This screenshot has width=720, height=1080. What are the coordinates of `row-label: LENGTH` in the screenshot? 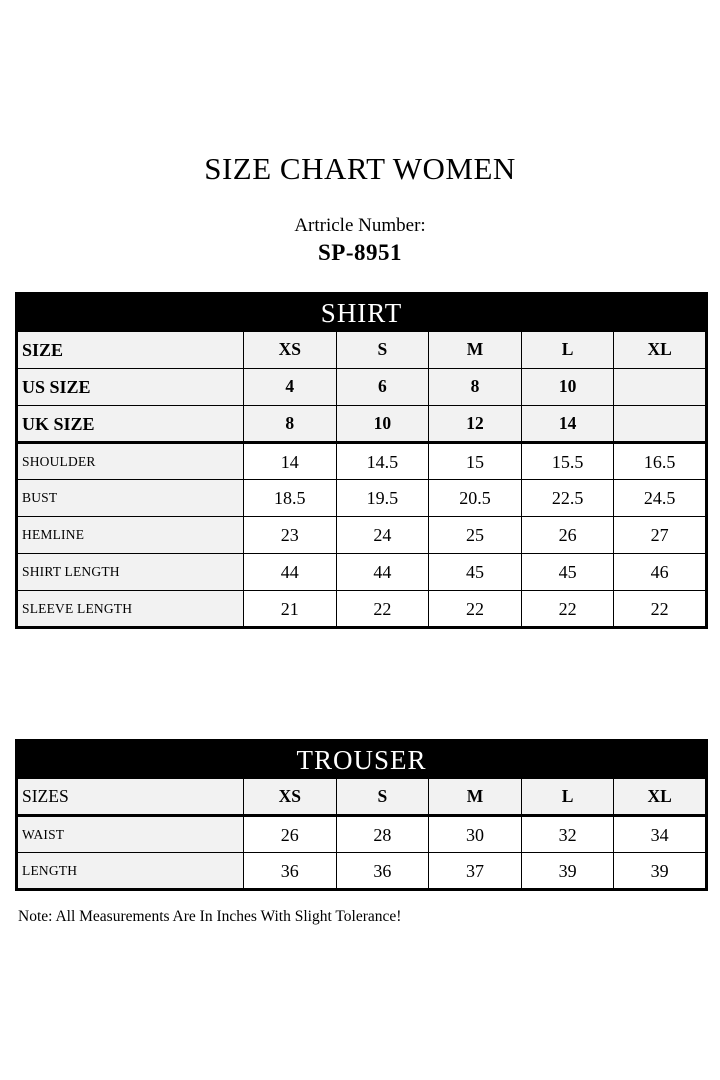 It's located at (130, 871).